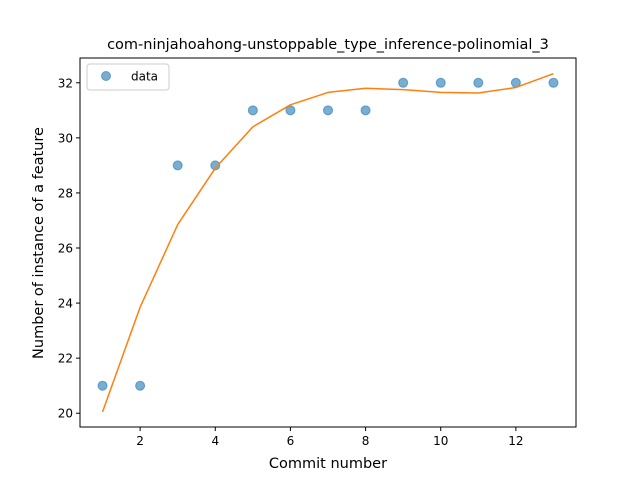 The width and height of the screenshot is (640, 480). I want to click on x-tick-label: 8, so click(366, 441).